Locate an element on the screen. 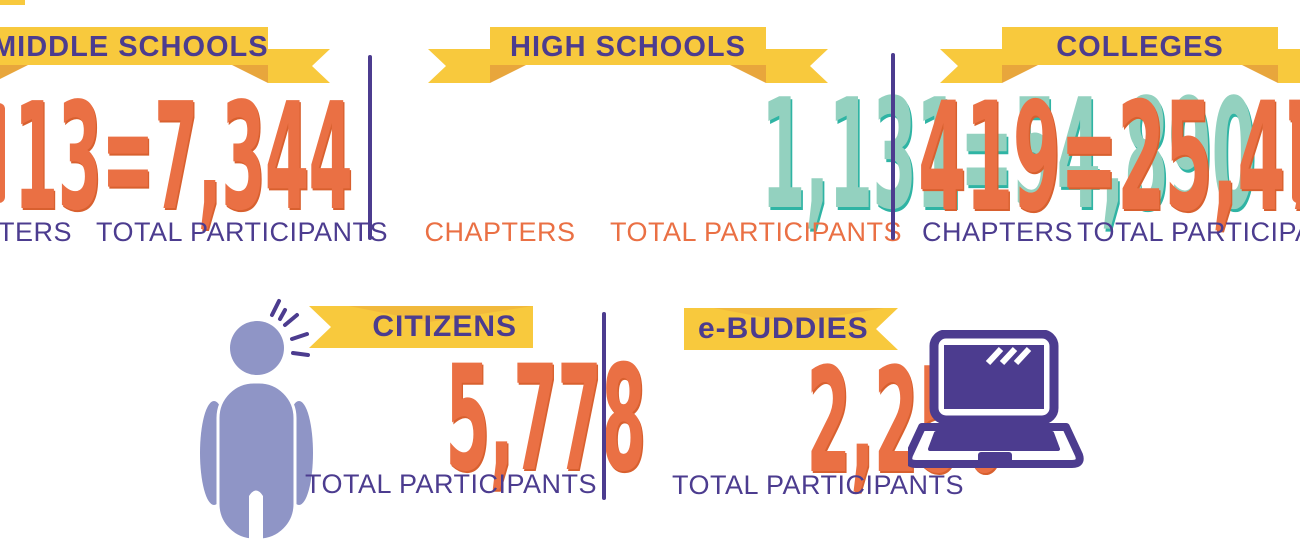 The height and width of the screenshot is (550, 1300). citizens-title: CITIZENS is located at coordinates (444, 326).